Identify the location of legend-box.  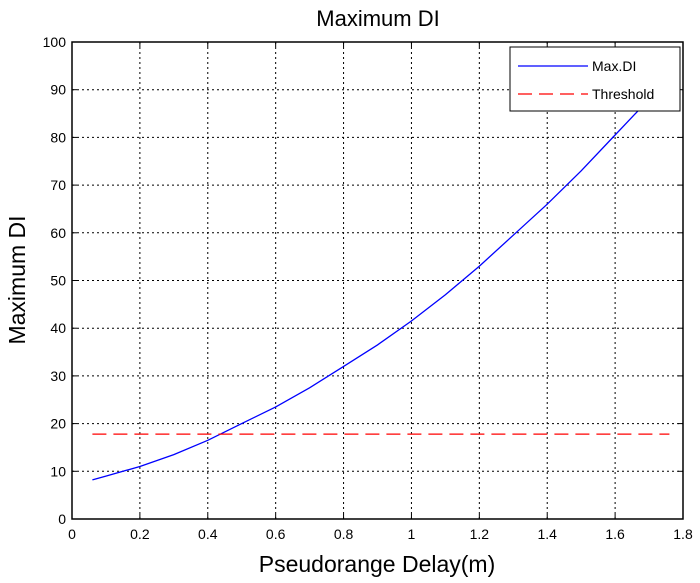
(595, 79).